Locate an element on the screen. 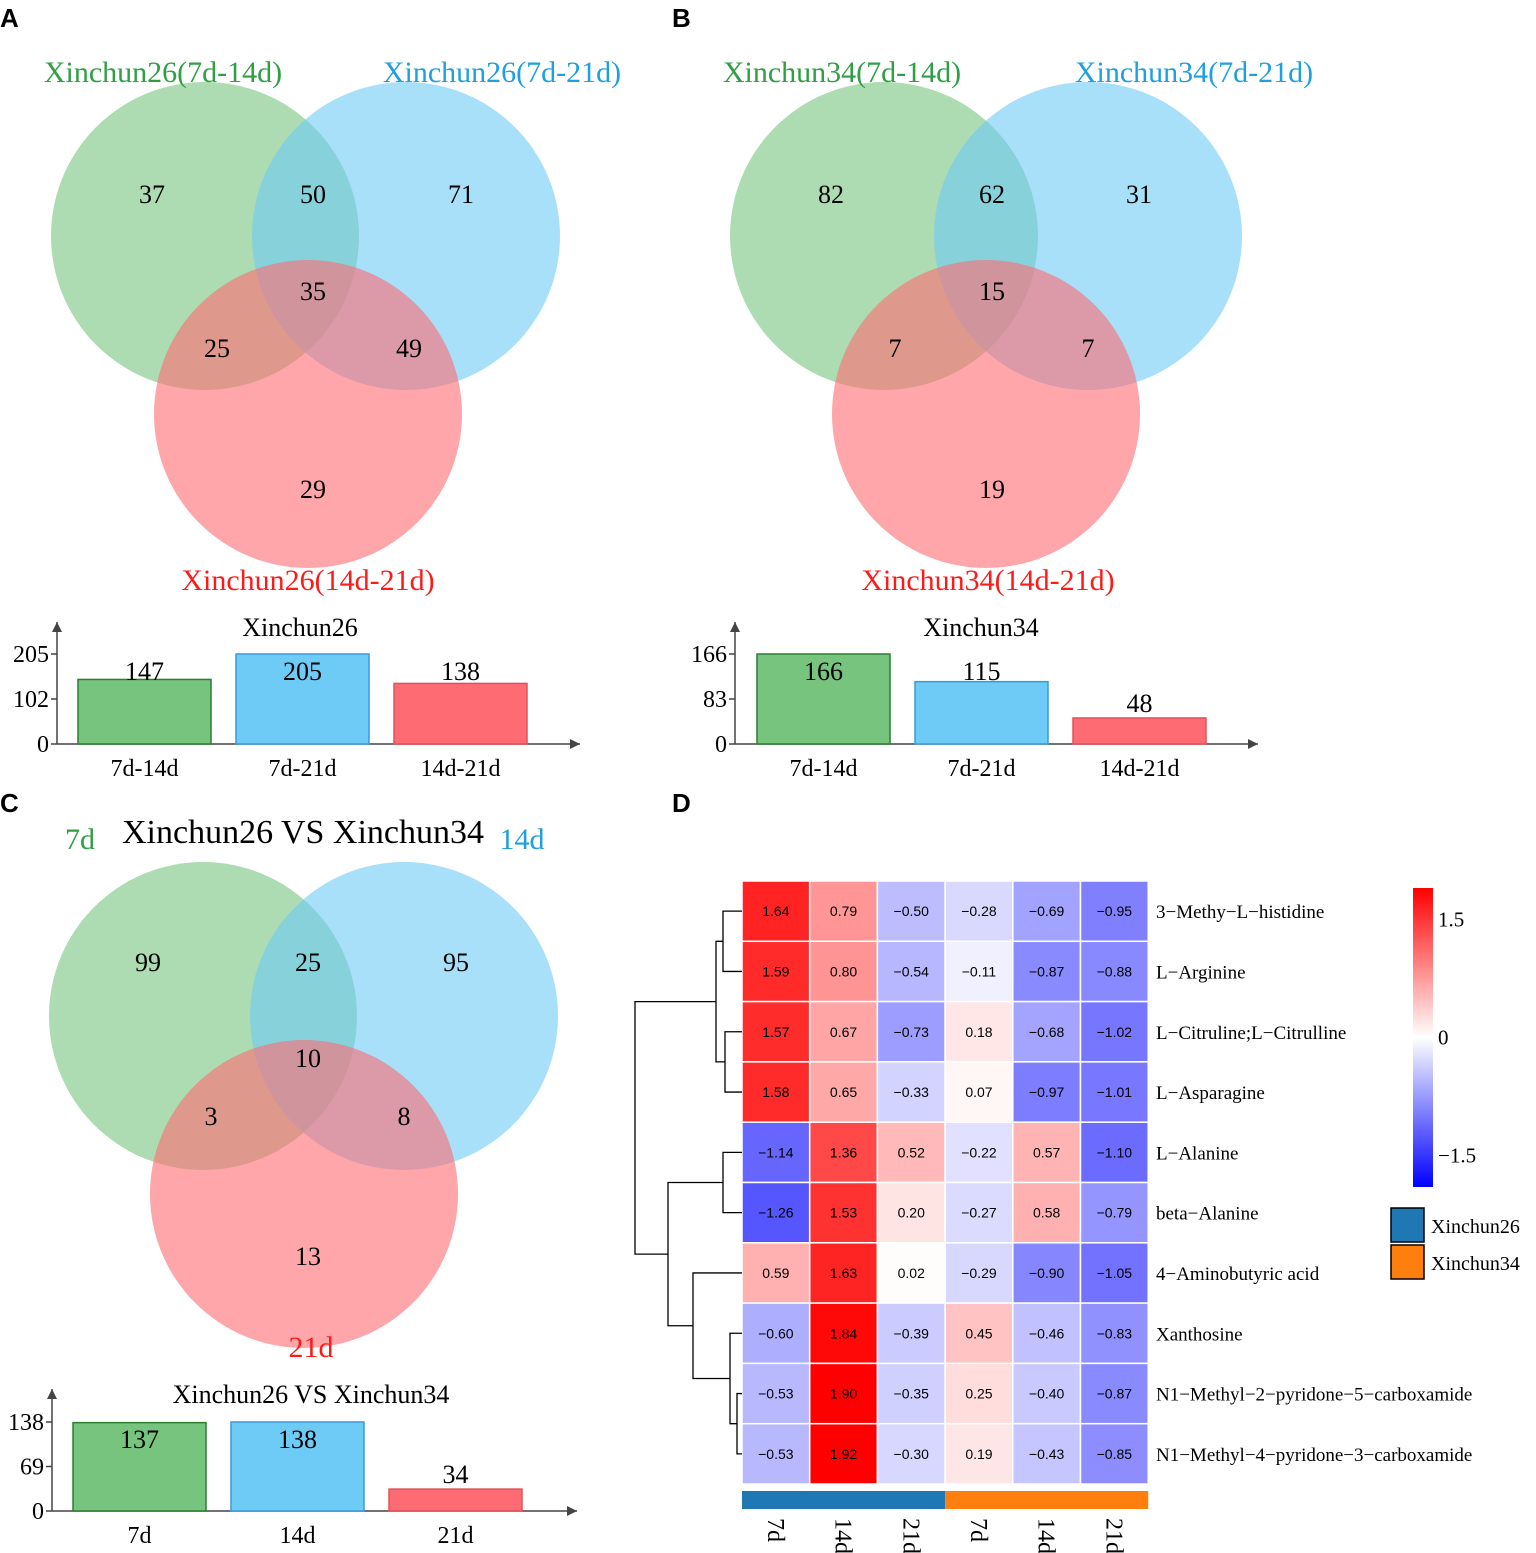 The height and width of the screenshot is (1553, 1536). heatmap-column-label: 14d is located at coordinates (843, 1535).